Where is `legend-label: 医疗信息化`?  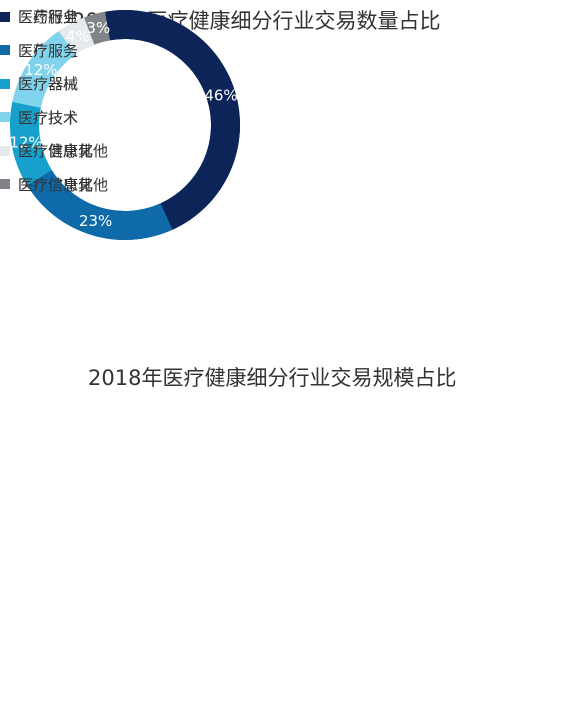 legend-label: 医疗信息化 is located at coordinates (56, 184).